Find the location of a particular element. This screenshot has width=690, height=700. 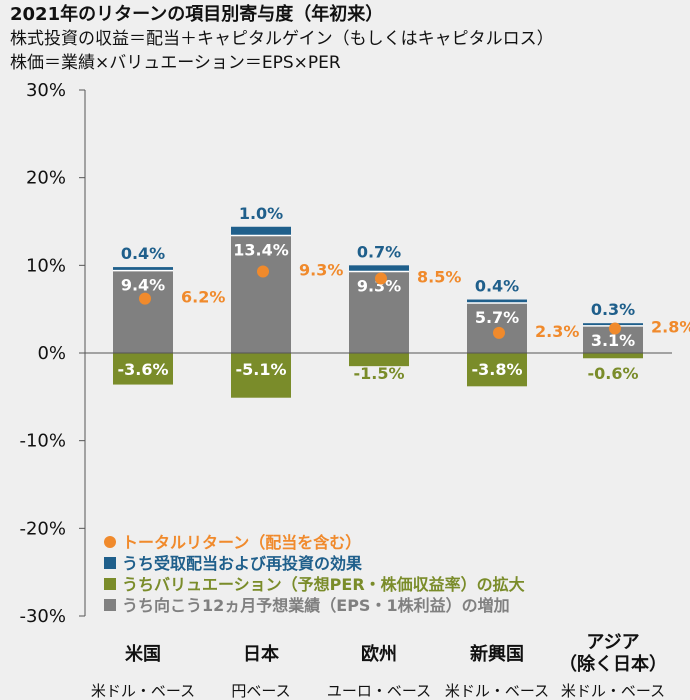

data-label-total: 8.5% is located at coordinates (439, 276).